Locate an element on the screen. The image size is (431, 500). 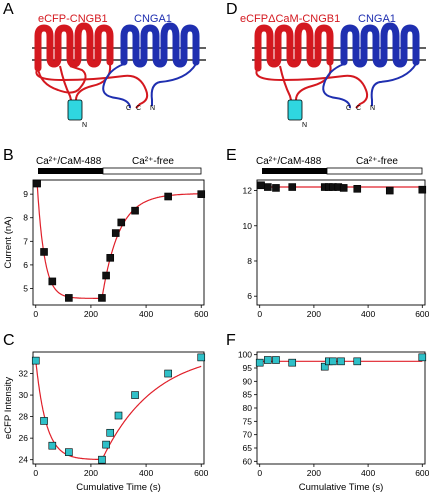
y-tick-label: 24 is located at coordinates (24, 460).